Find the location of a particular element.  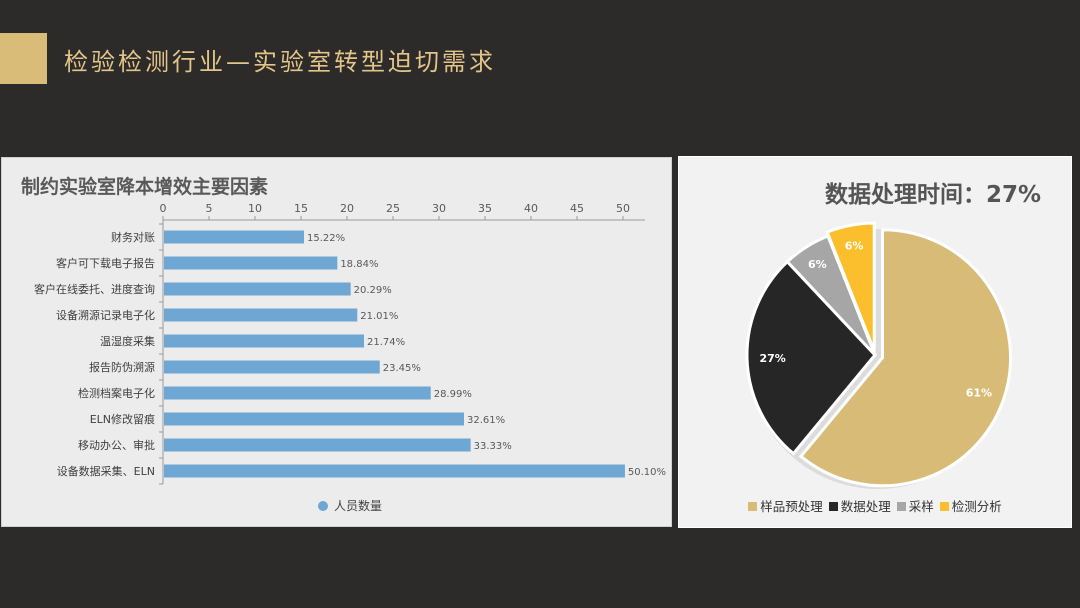

bar-x-tick-label: 20 is located at coordinates (347, 208).